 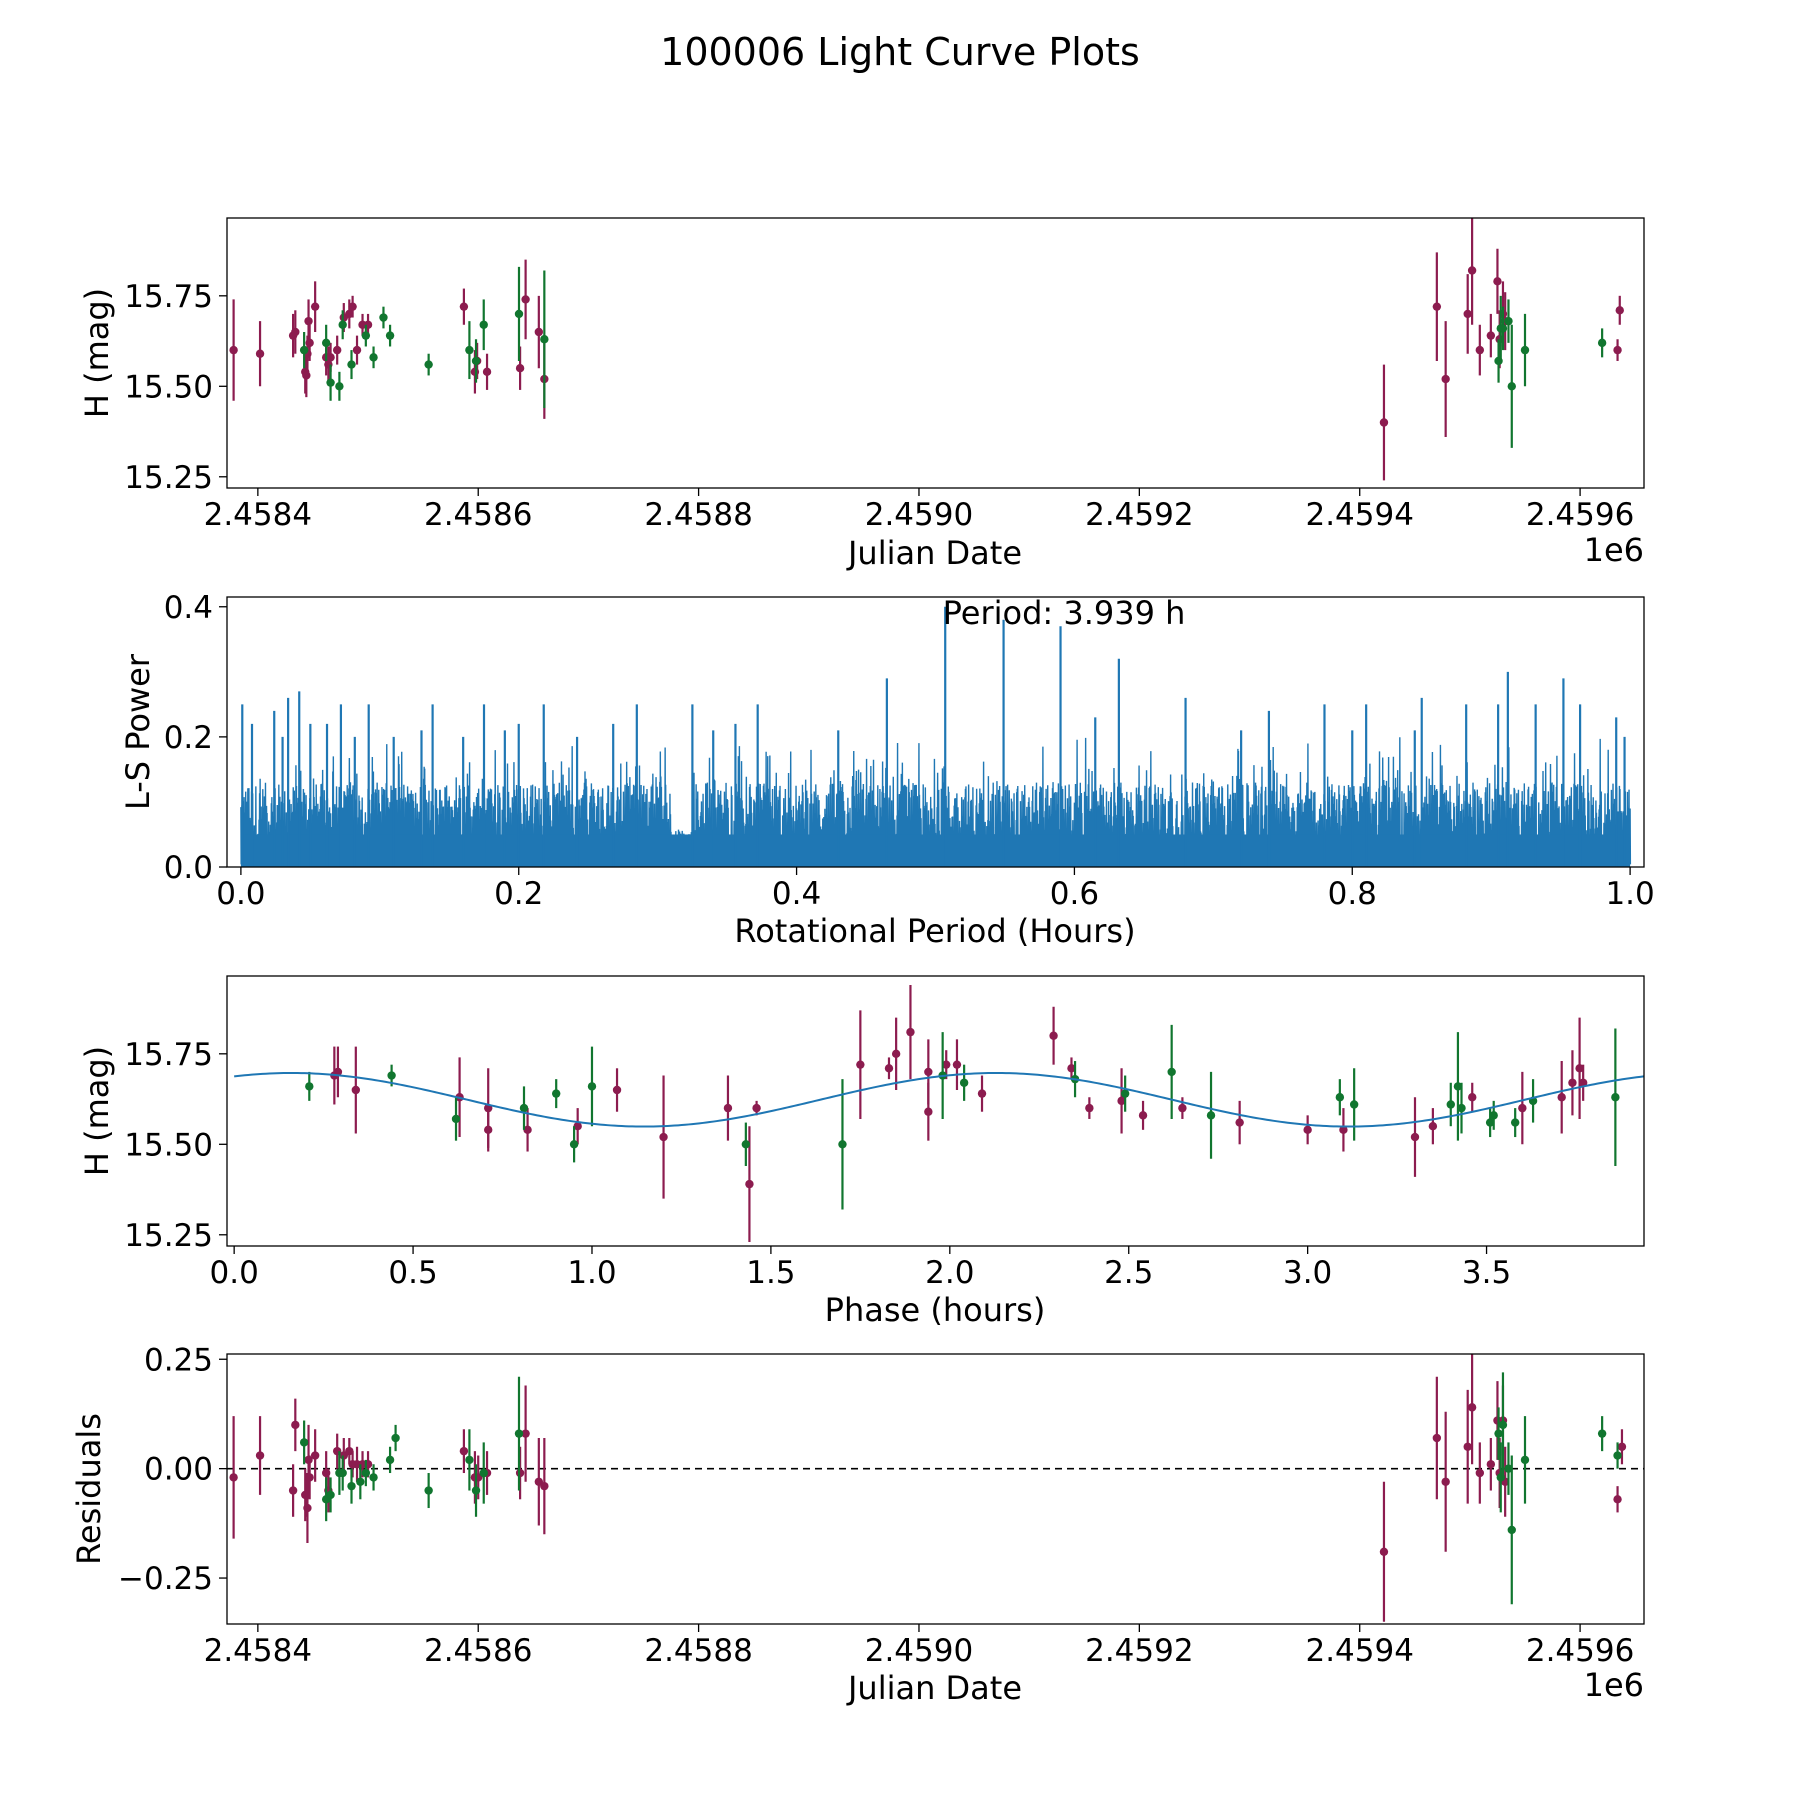 I want to click on residuals-offset-label: 1e6, so click(x=1614, y=1685).